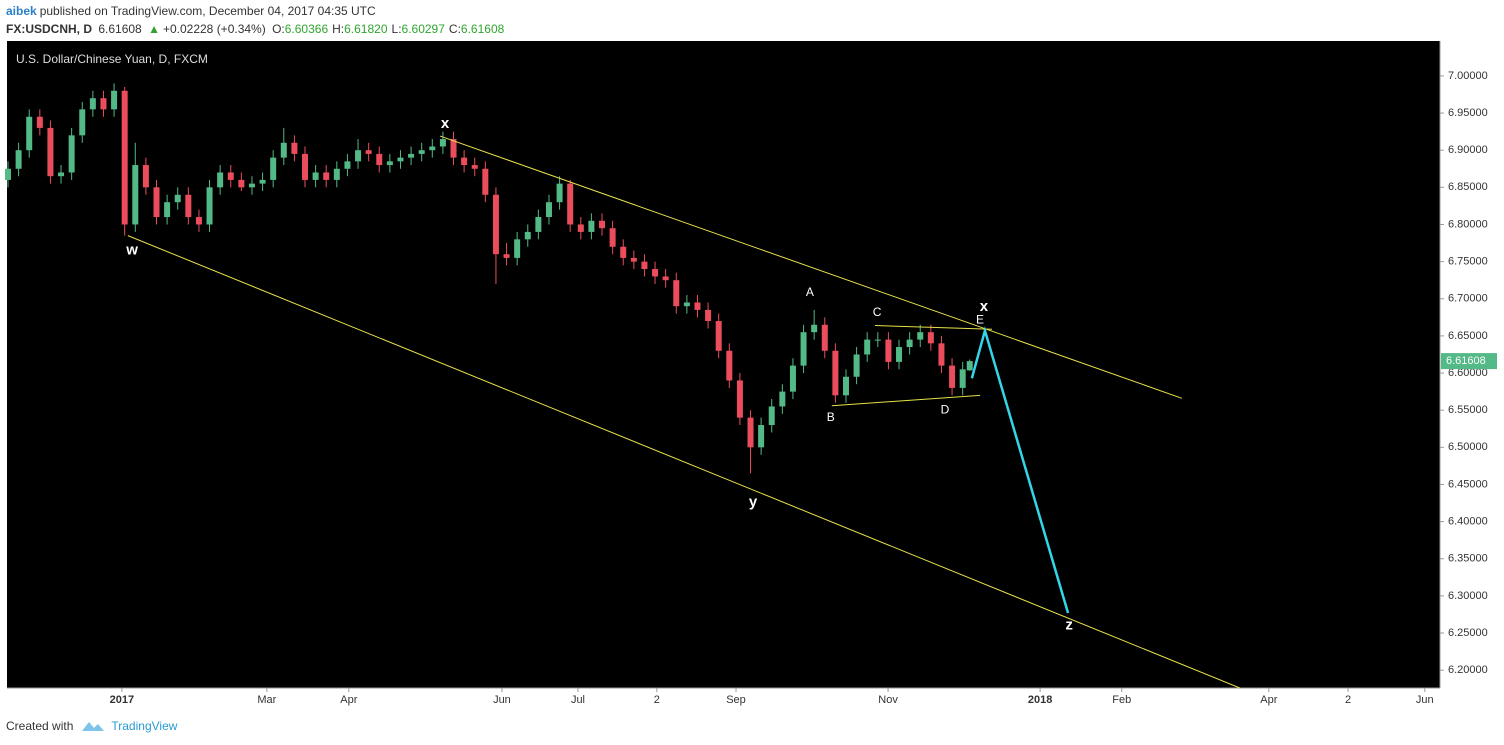 This screenshot has height=745, width=1504. What do you see at coordinates (1469, 361) in the screenshot?
I see `last-price-badge` at bounding box center [1469, 361].